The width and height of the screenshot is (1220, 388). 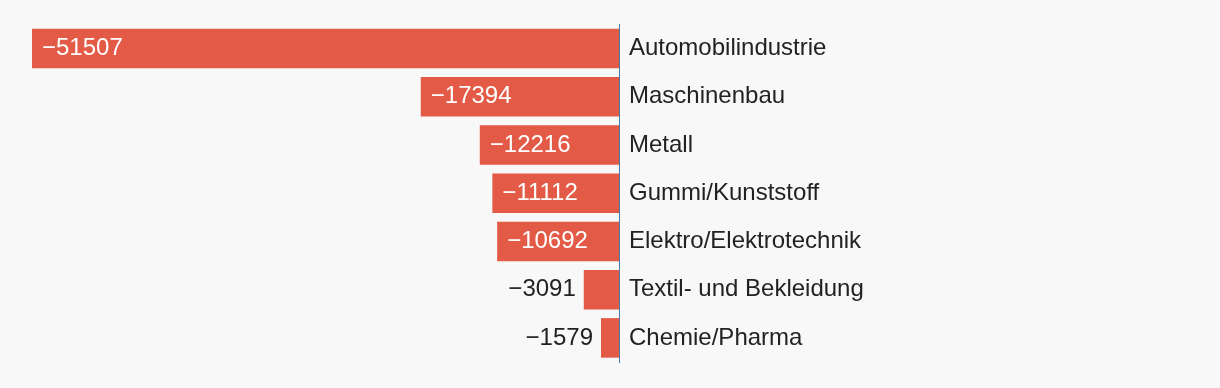 I want to click on data-label: −17394, so click(x=471, y=95).